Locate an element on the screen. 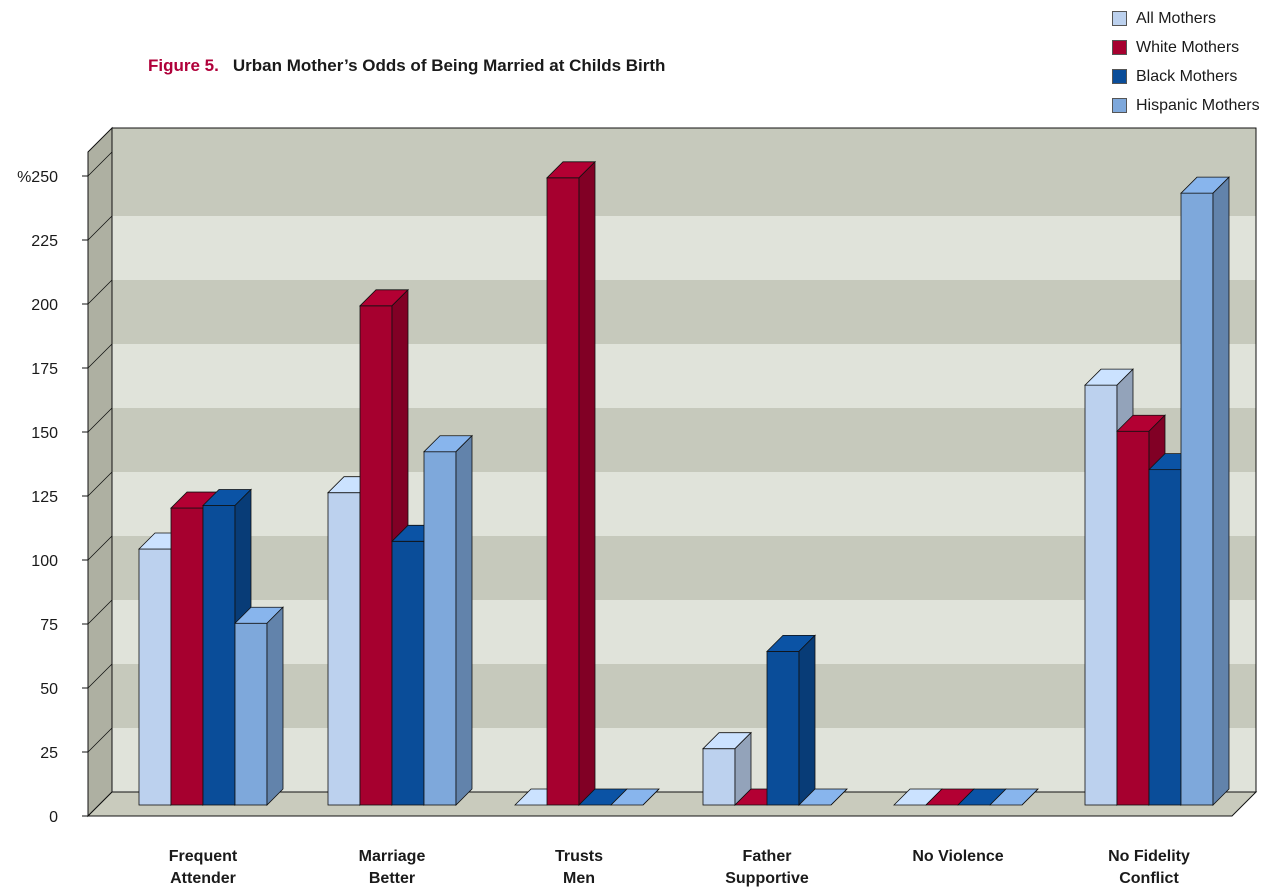 The height and width of the screenshot is (893, 1280). y-tick-label: 0 is located at coordinates (53, 817).